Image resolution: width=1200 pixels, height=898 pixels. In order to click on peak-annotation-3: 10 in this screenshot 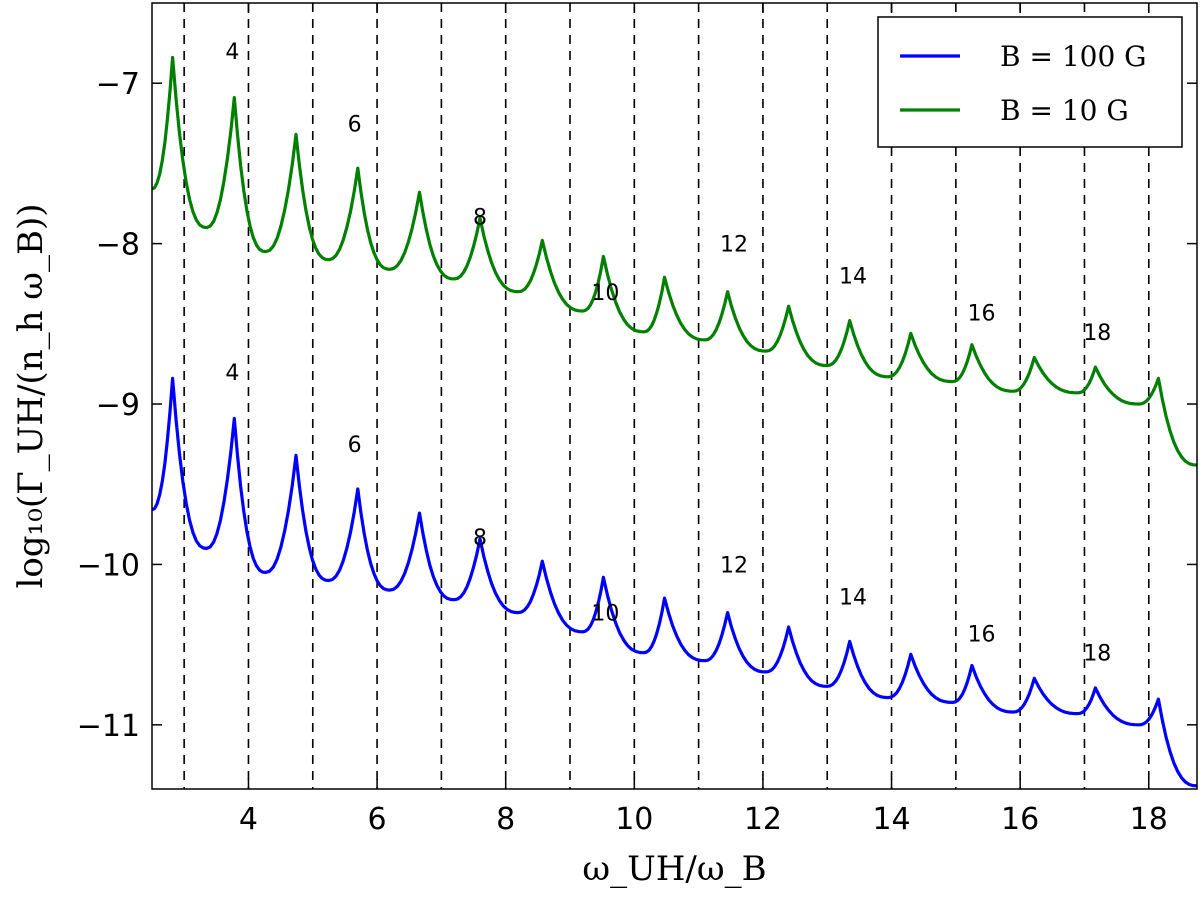, I will do `click(605, 293)`.